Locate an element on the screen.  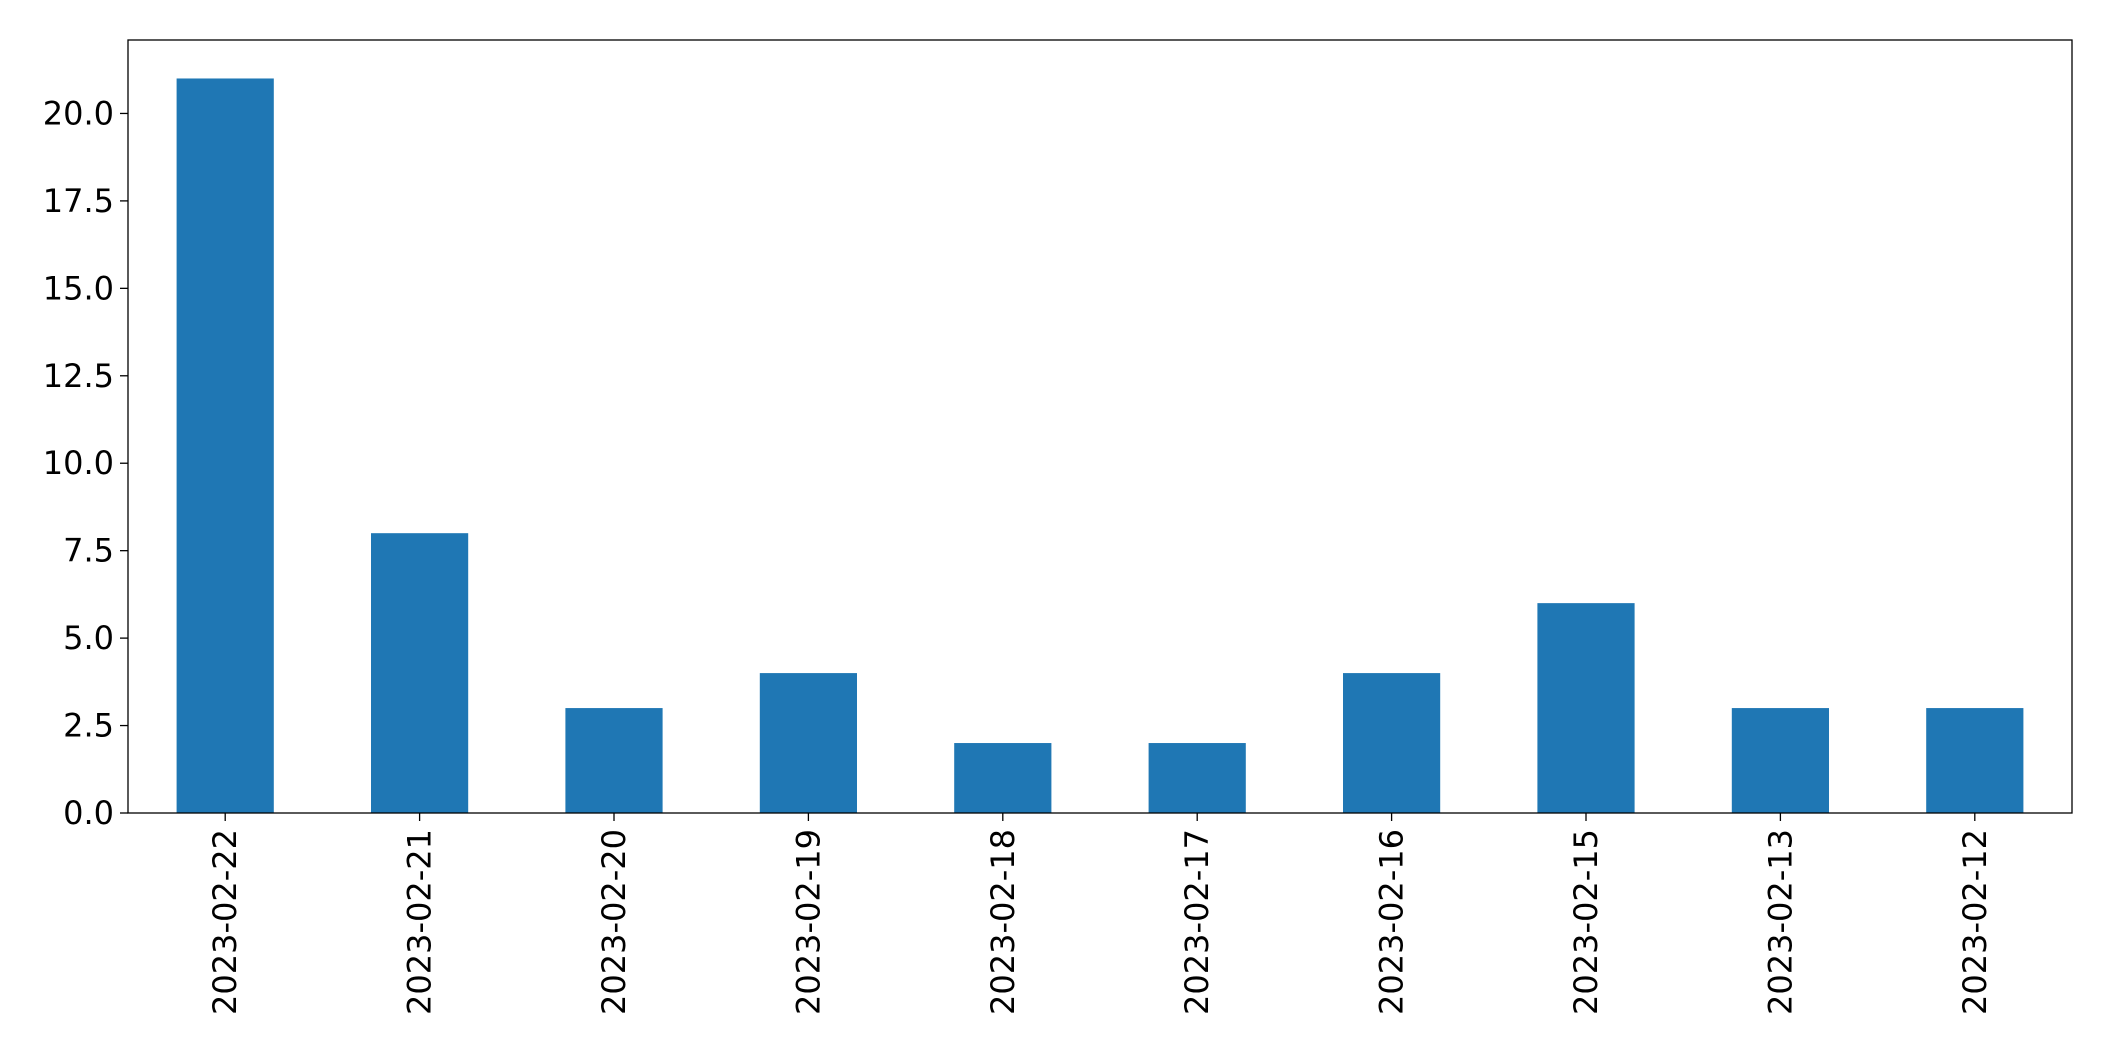
y-tick-label: 20.0 is located at coordinates (78, 113).